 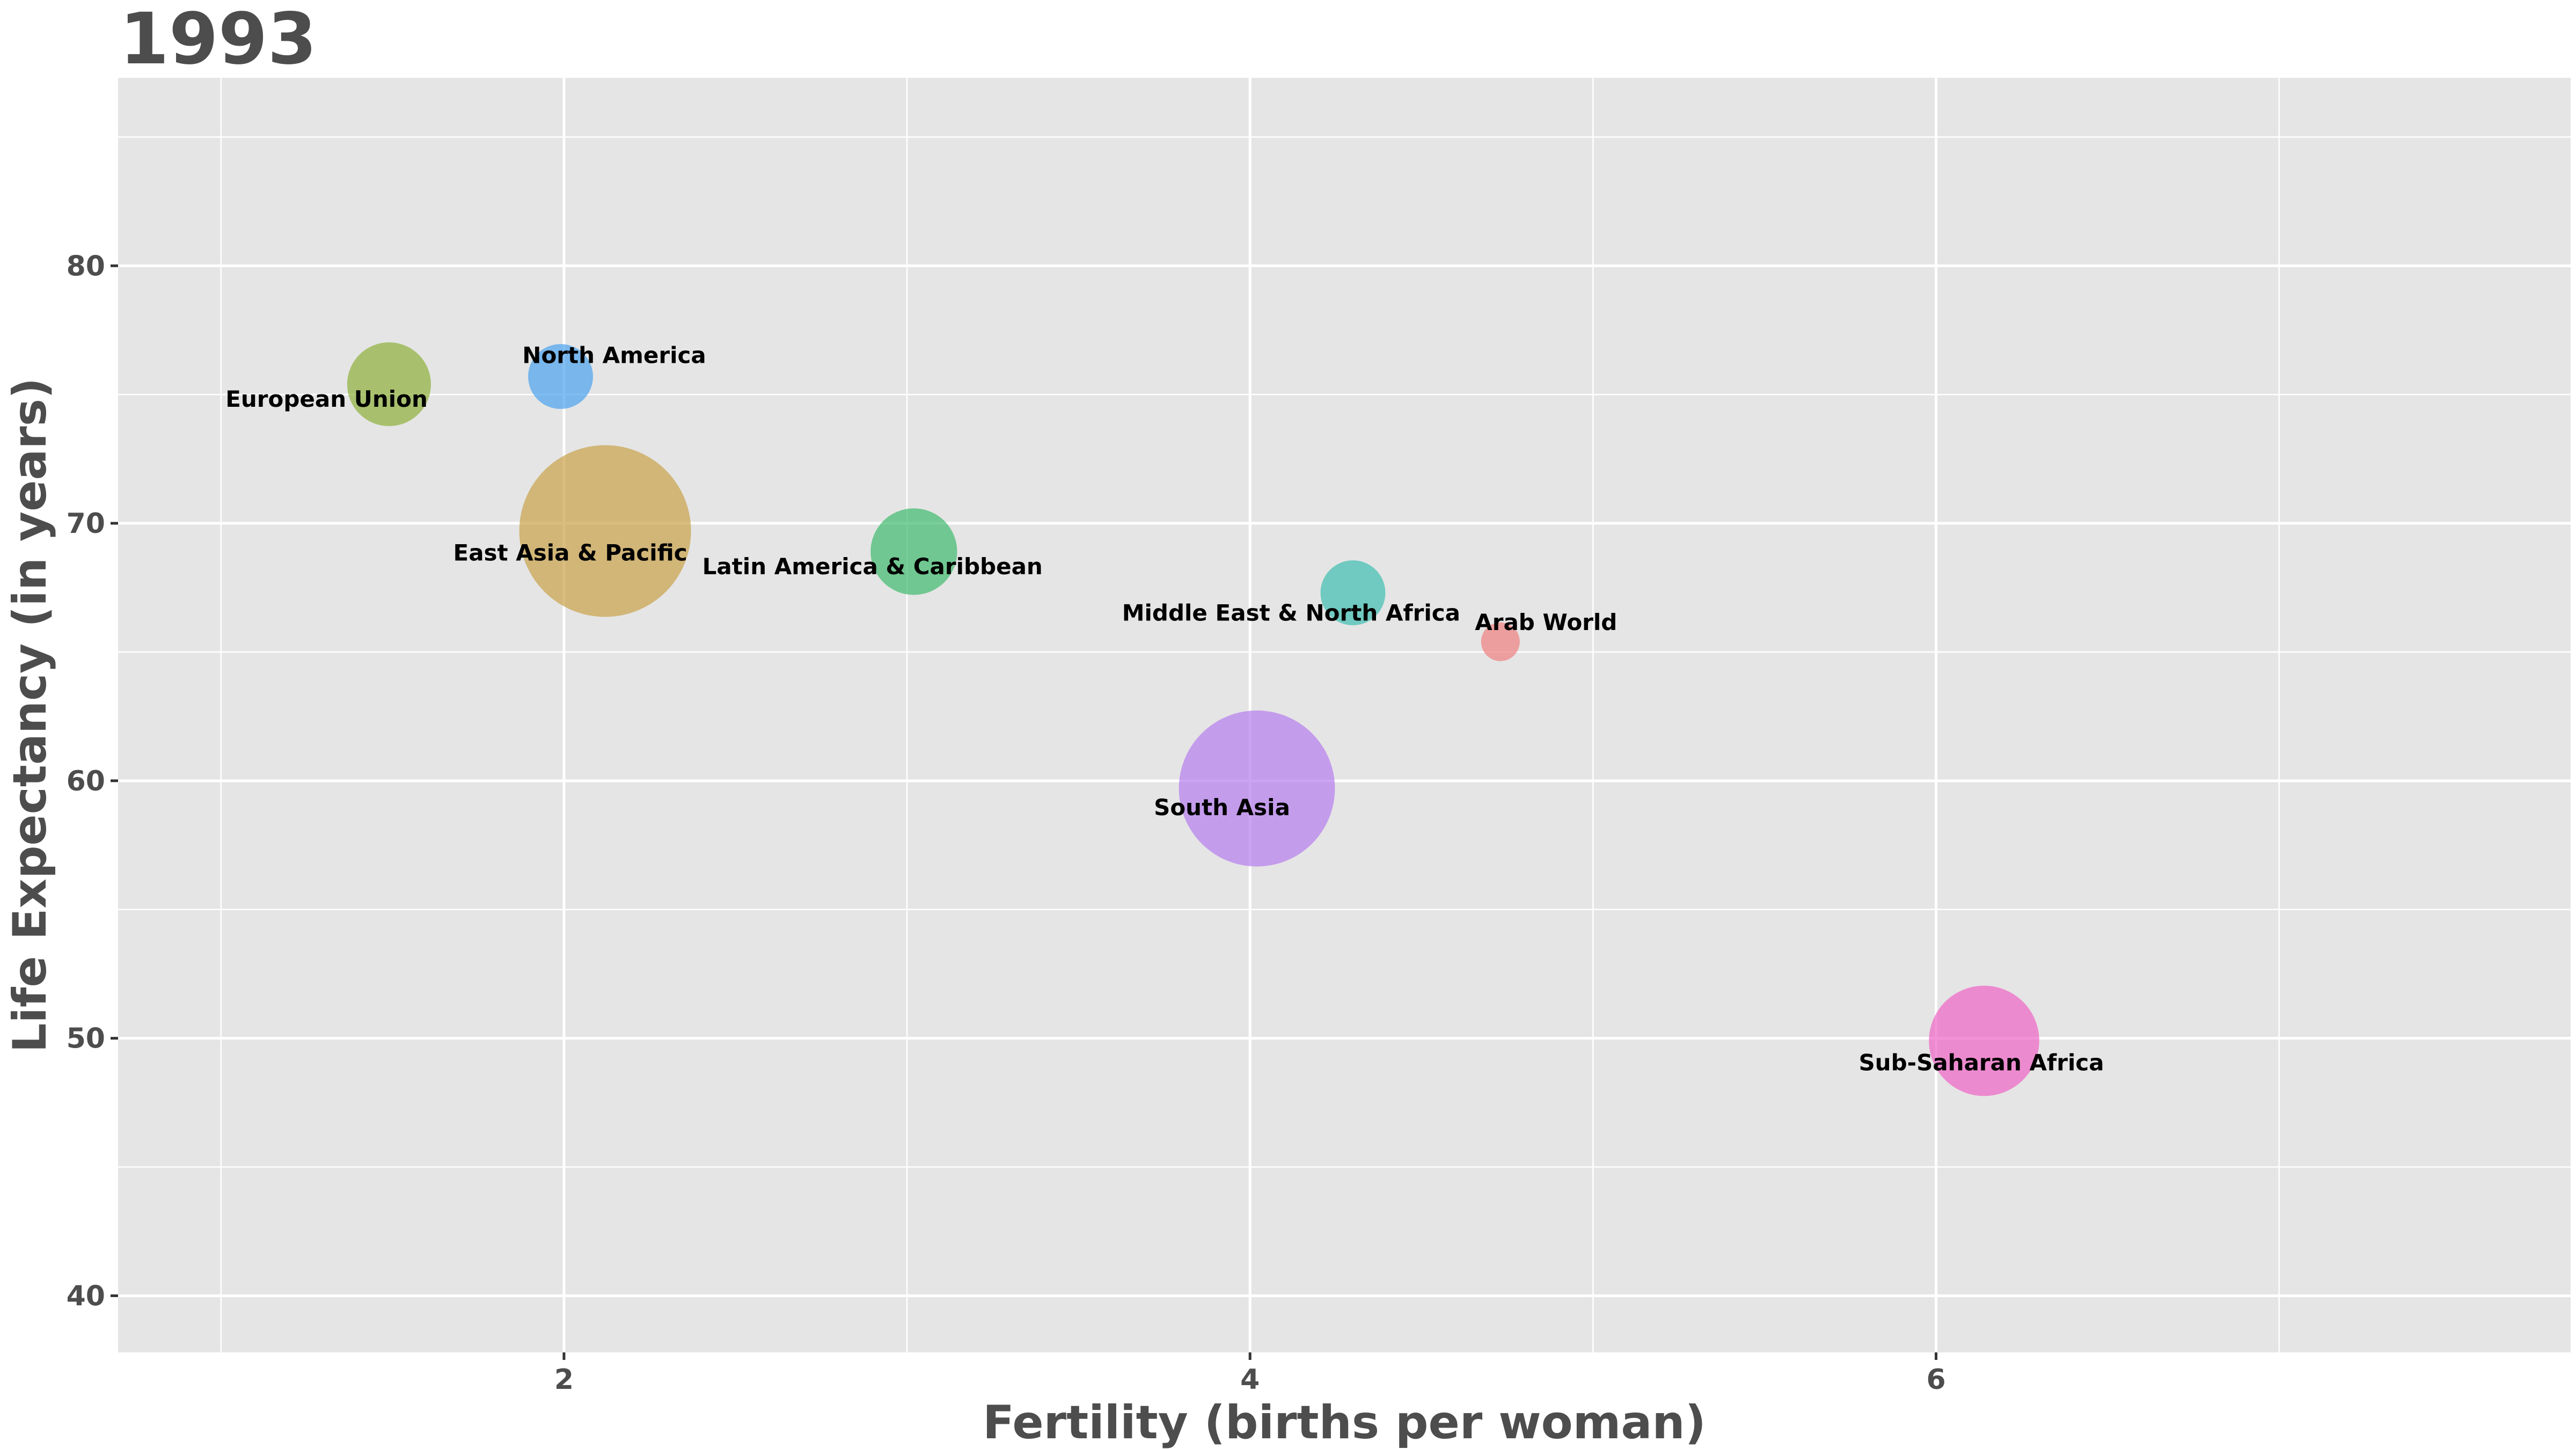 I want to click on bubble-label: Latin America & Caribbean, so click(x=872, y=566).